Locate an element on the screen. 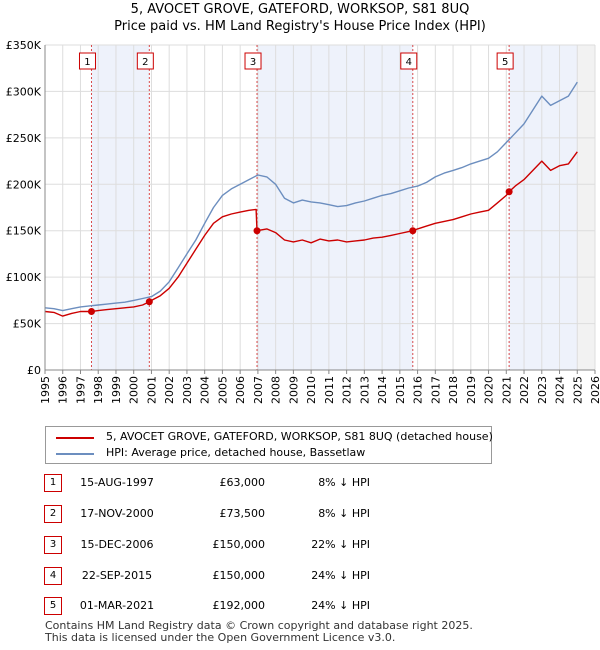  sale-hpi-diff: 22% ↓ HPI is located at coordinates (340, 544).